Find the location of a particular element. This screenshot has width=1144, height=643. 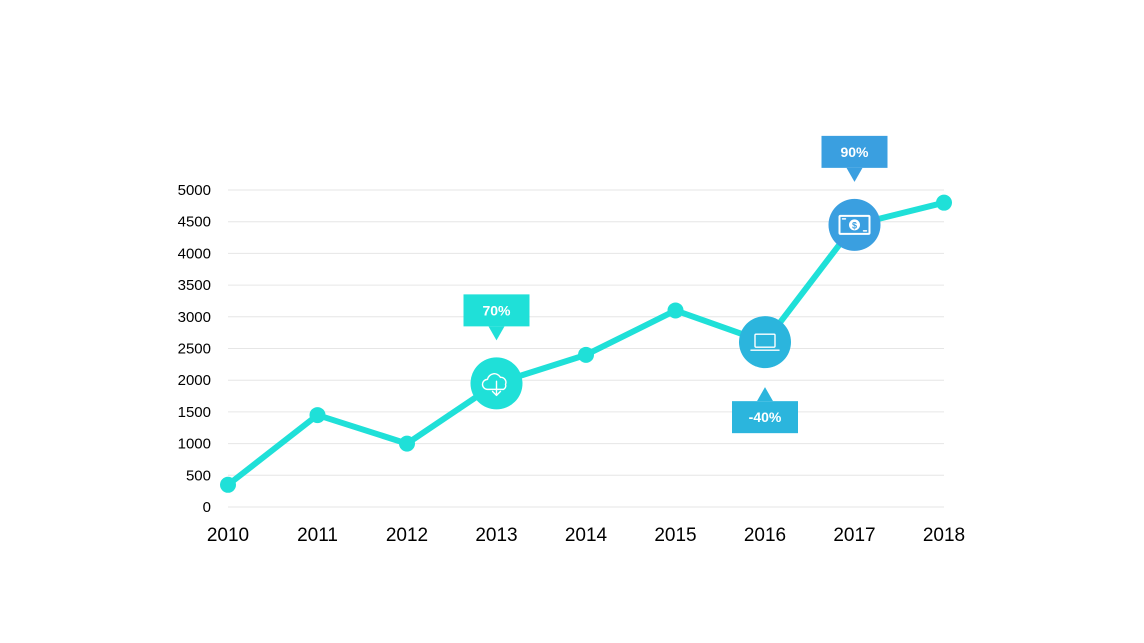

y-tick-label: 3000 is located at coordinates (194, 317).